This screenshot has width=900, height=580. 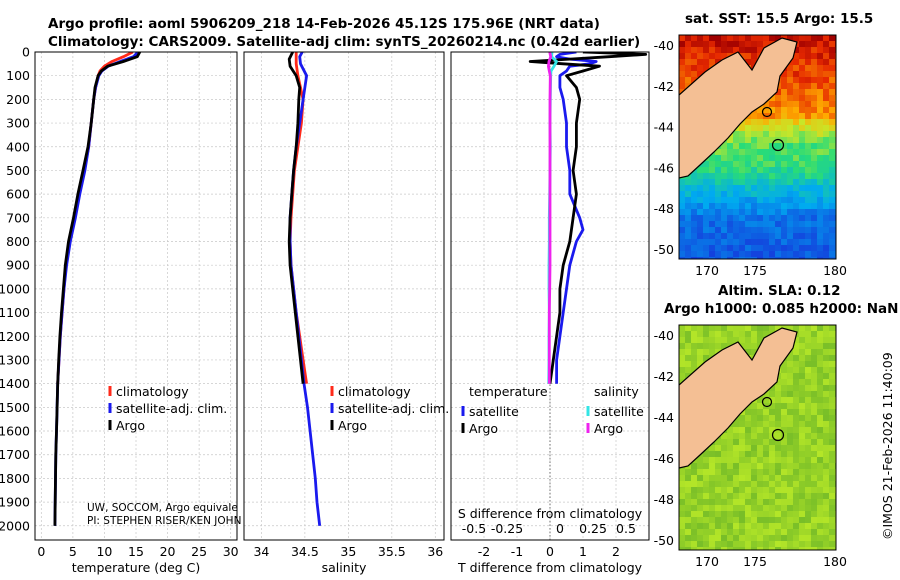 I want to click on sla-land-mass, so click(x=738, y=398).